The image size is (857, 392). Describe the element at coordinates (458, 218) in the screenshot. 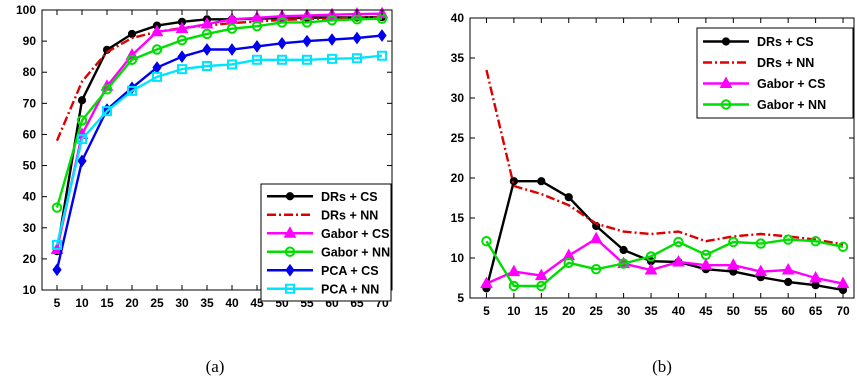

I see `y-tick-label: 15` at that location.